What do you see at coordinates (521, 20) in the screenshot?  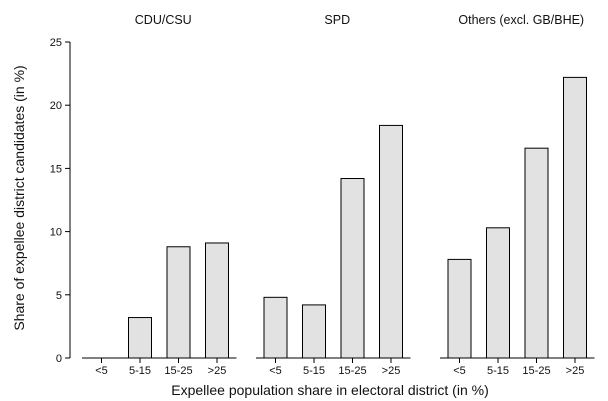 I see `panel-title: Others (excl. GB/BHE)` at bounding box center [521, 20].